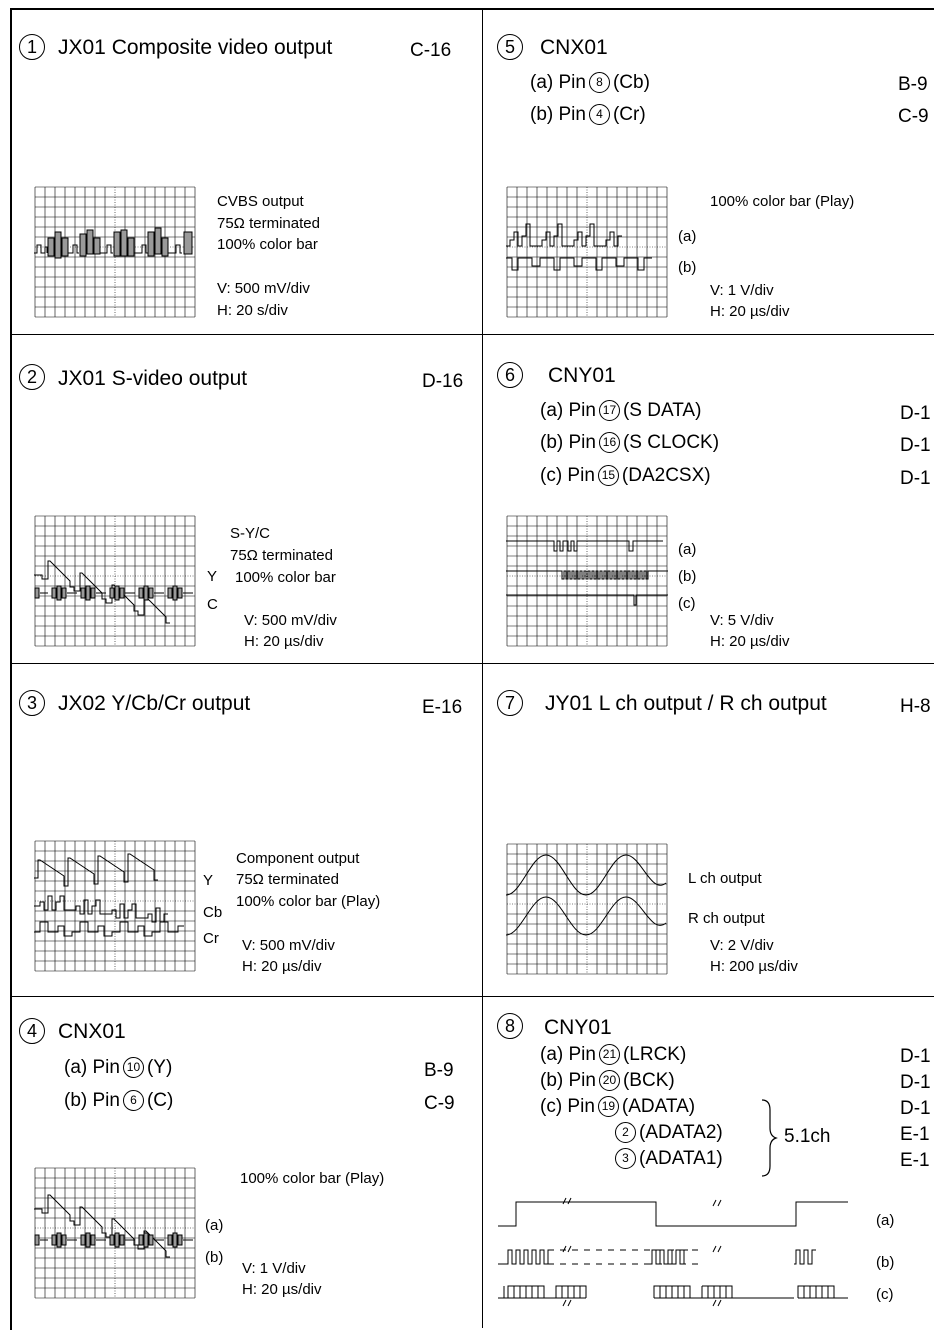  What do you see at coordinates (574, 47) in the screenshot?
I see `panel-title: CNX01` at bounding box center [574, 47].